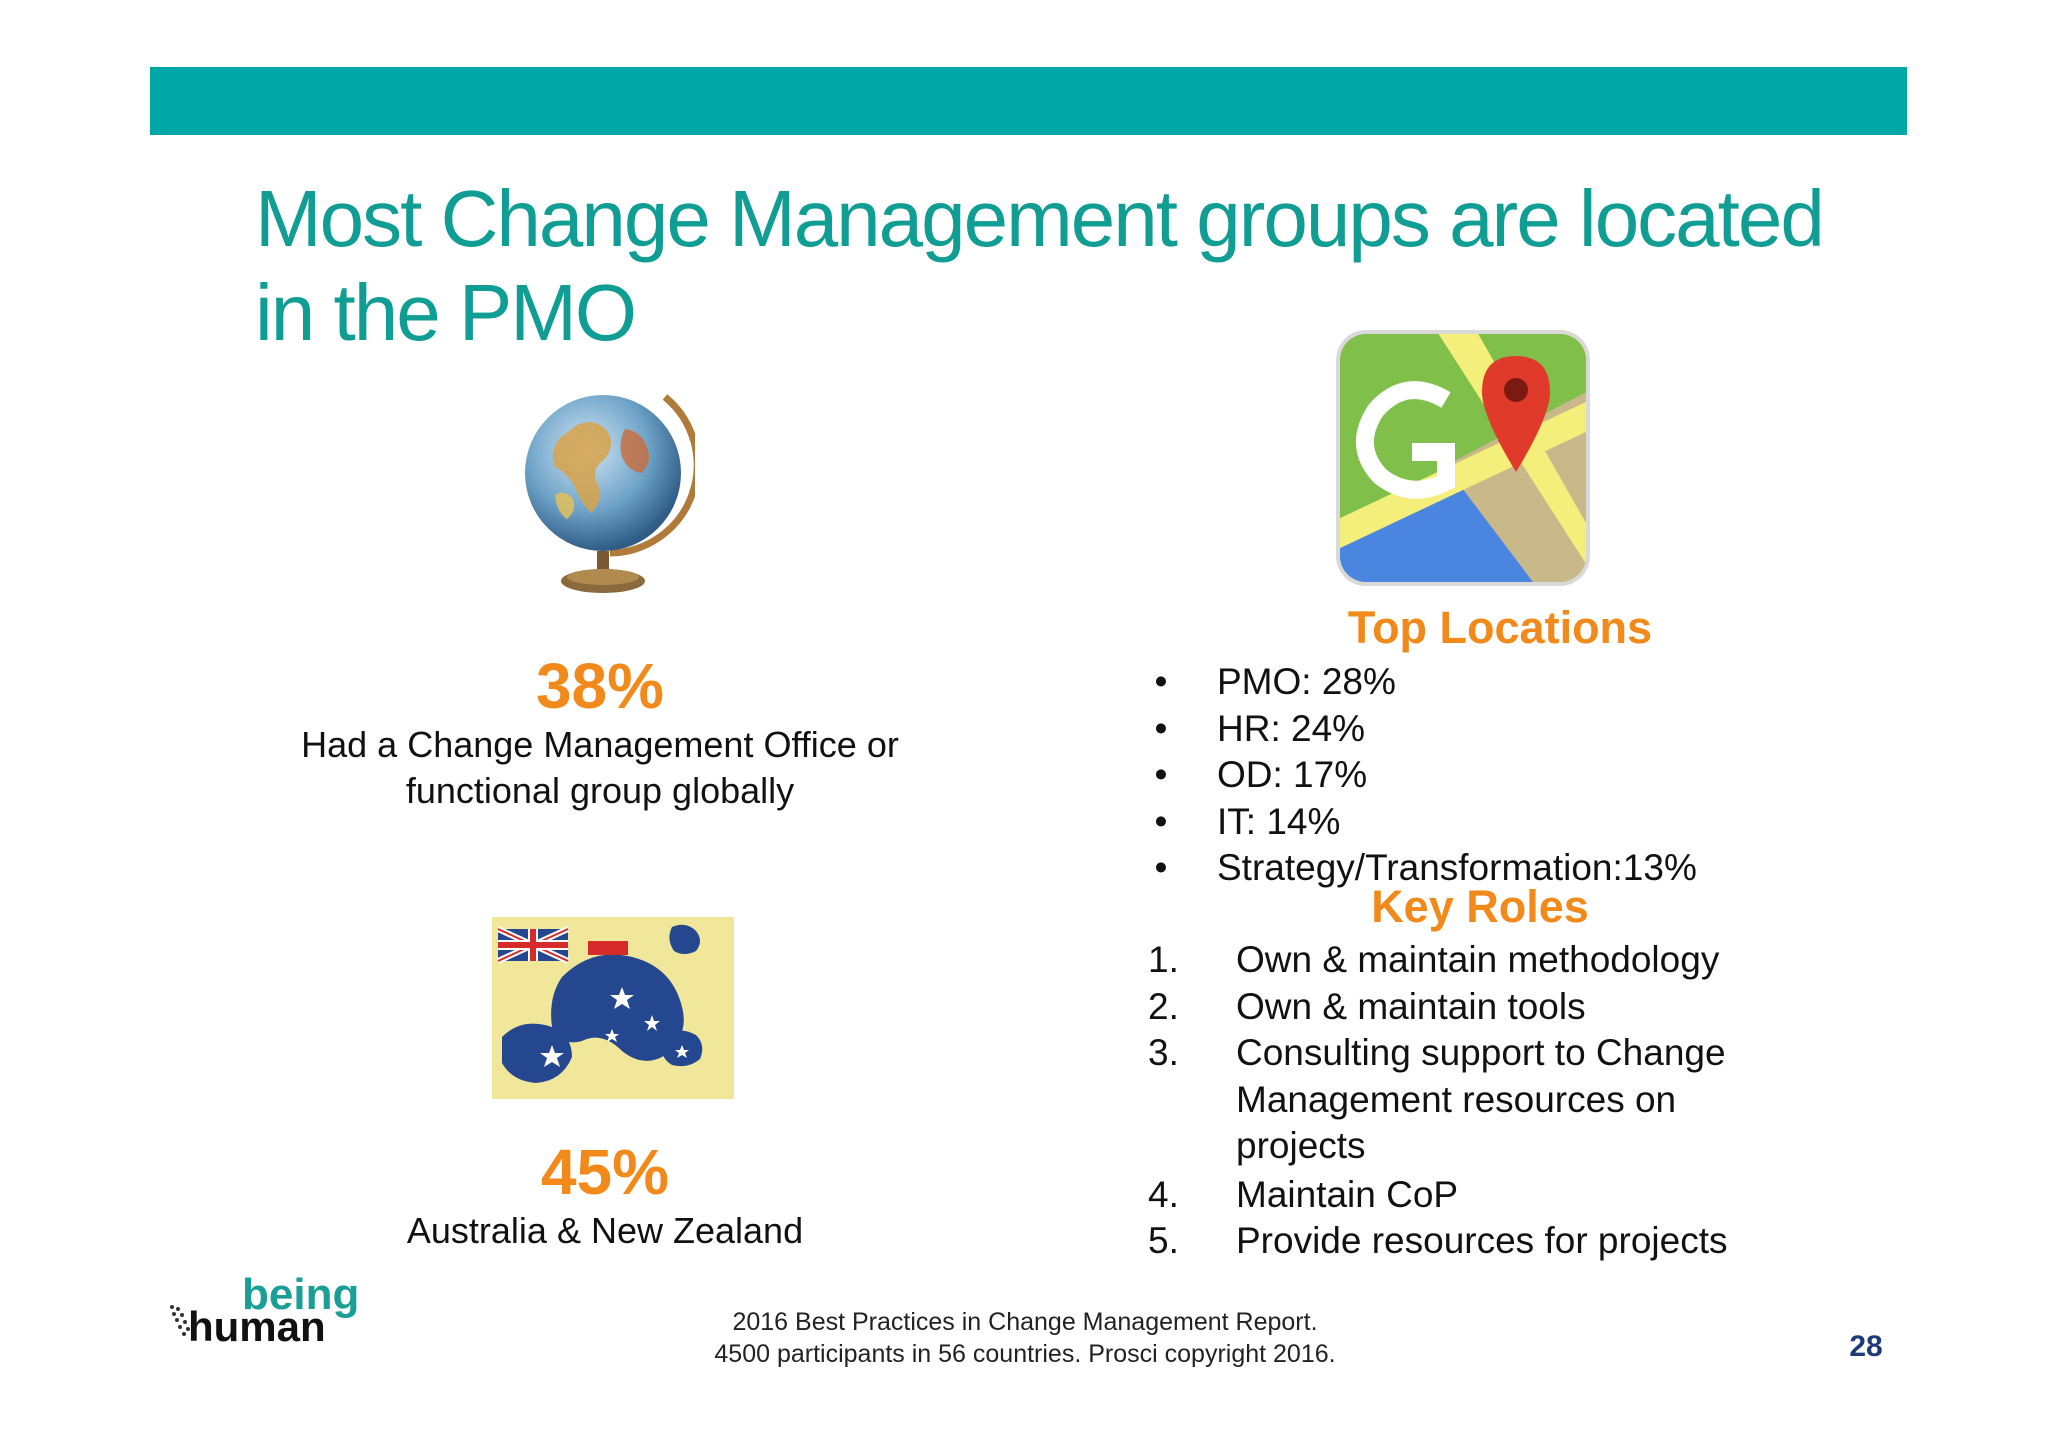 Image resolution: width=2048 pixels, height=1447 pixels. I want to click on page-number: 28, so click(1866, 1346).